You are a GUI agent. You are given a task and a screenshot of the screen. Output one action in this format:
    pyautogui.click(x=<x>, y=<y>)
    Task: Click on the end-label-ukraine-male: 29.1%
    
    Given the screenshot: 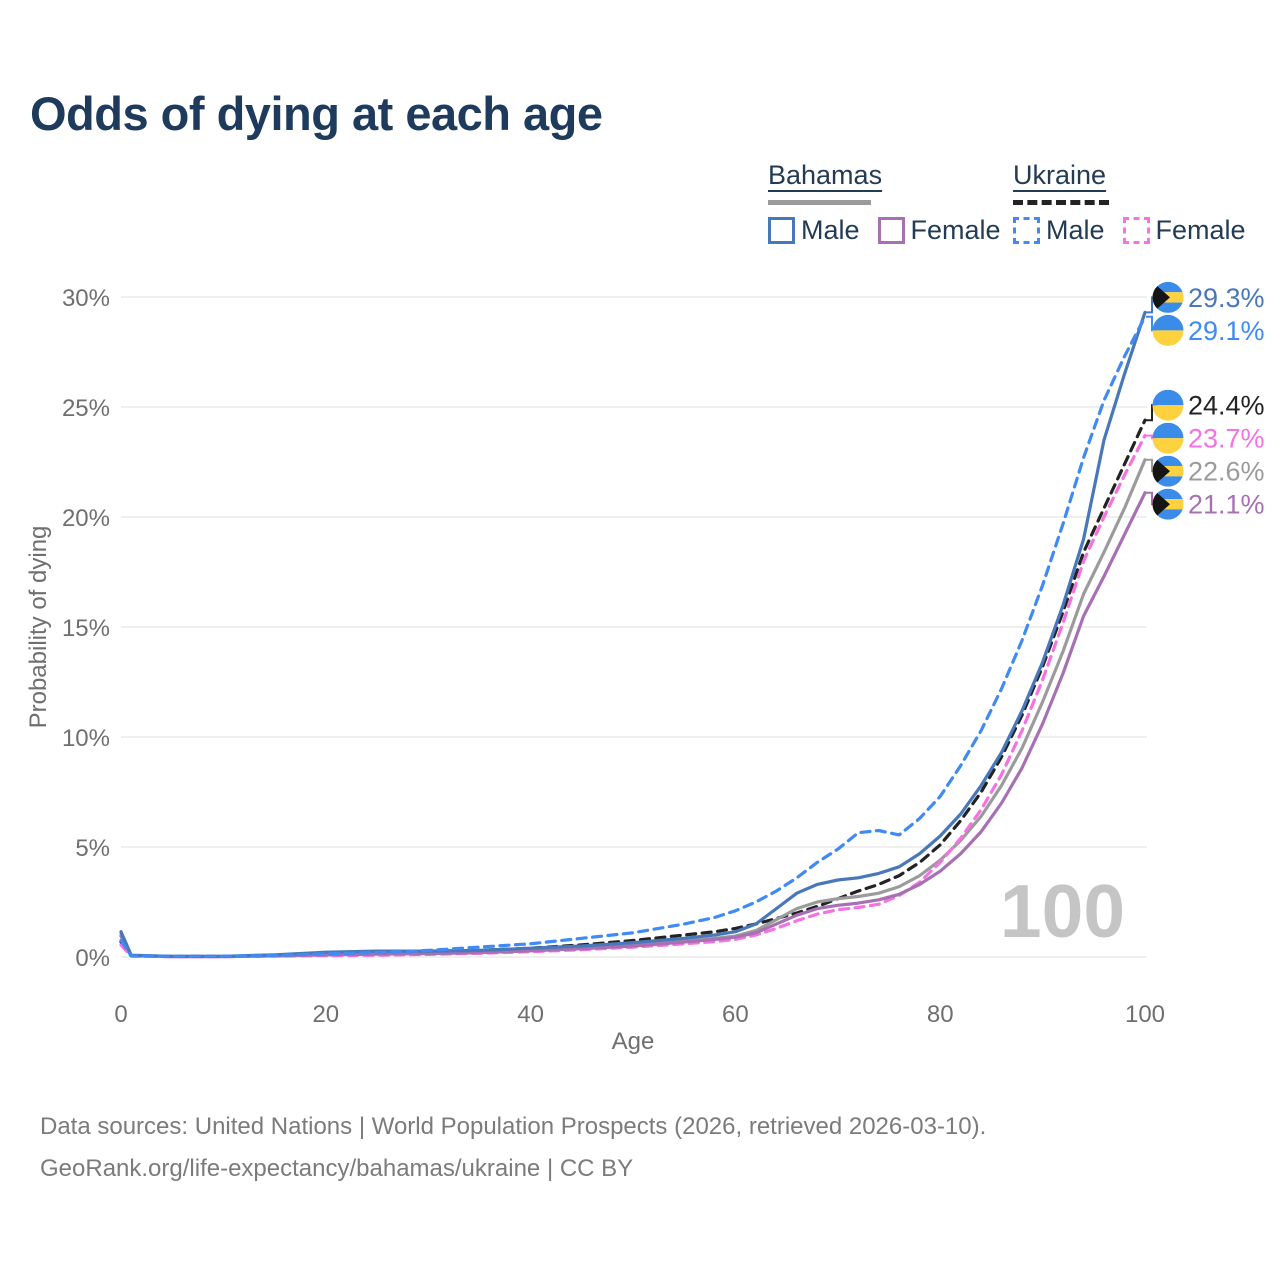 What is the action you would take?
    pyautogui.click(x=1226, y=331)
    